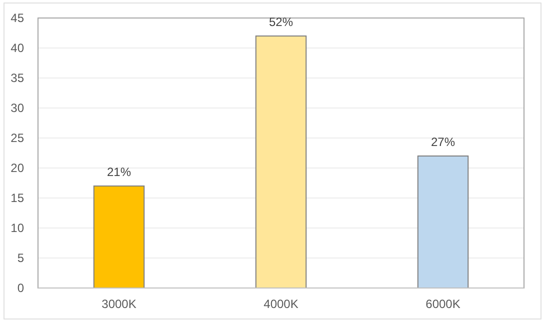 This screenshot has height=322, width=545. Describe the element at coordinates (17, 18) in the screenshot. I see `y-tick-label: 45` at that location.